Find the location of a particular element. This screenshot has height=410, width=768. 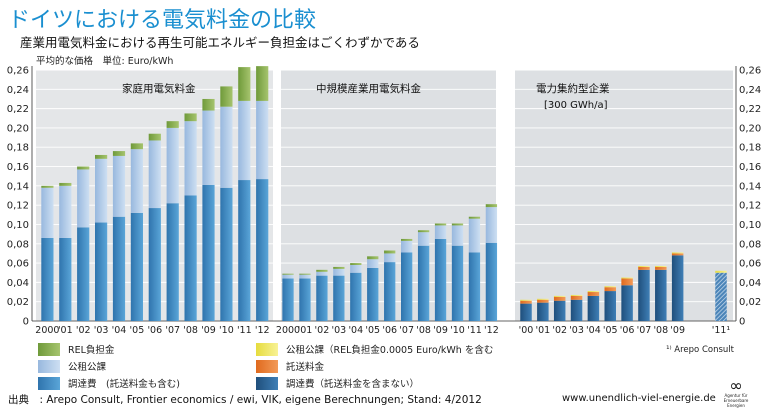

y-tick-label-right: 0,04 is located at coordinates (750, 283).